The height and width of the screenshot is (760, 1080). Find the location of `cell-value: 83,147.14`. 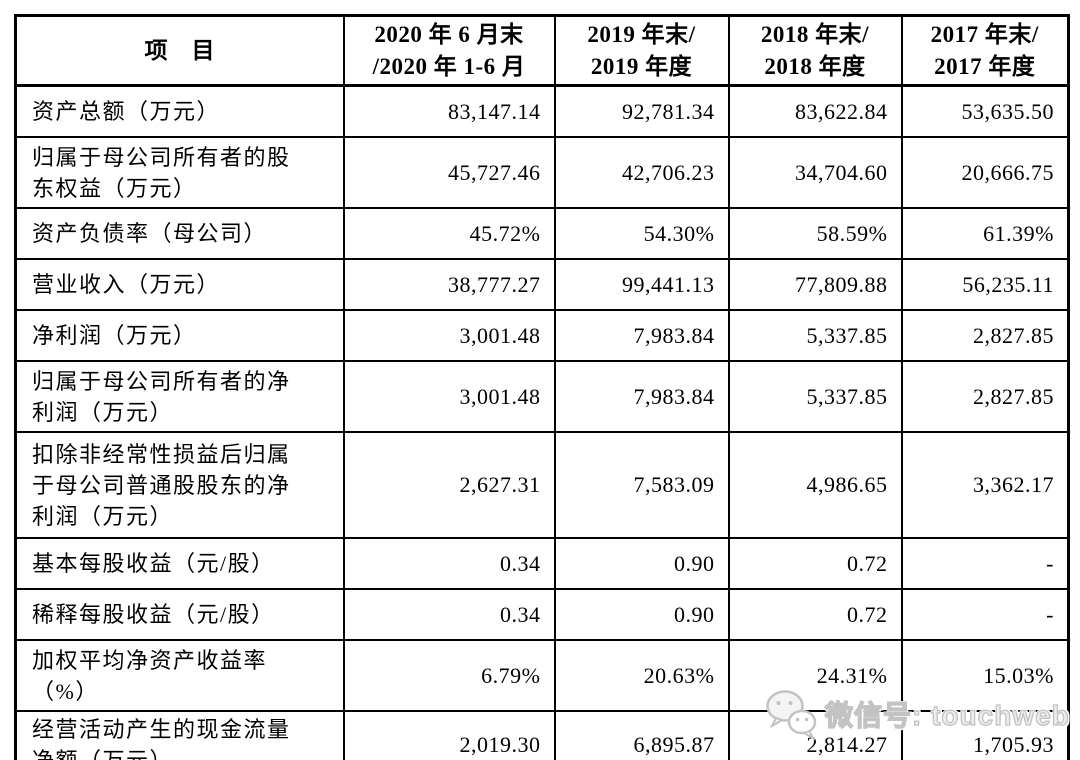

cell-value: 83,147.14 is located at coordinates (449, 111).